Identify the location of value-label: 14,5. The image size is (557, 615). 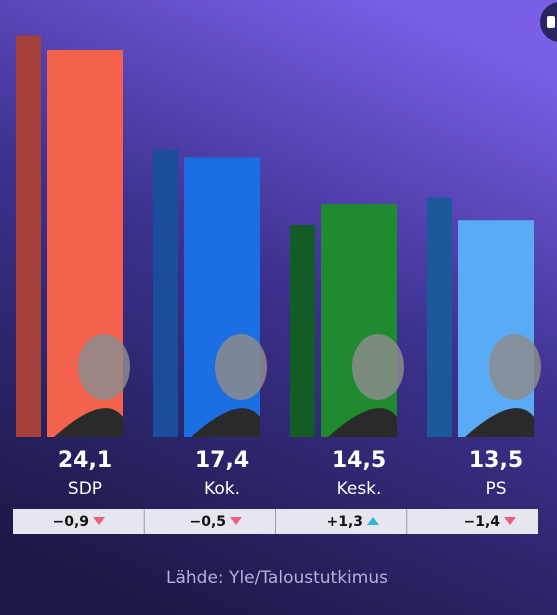
(359, 460).